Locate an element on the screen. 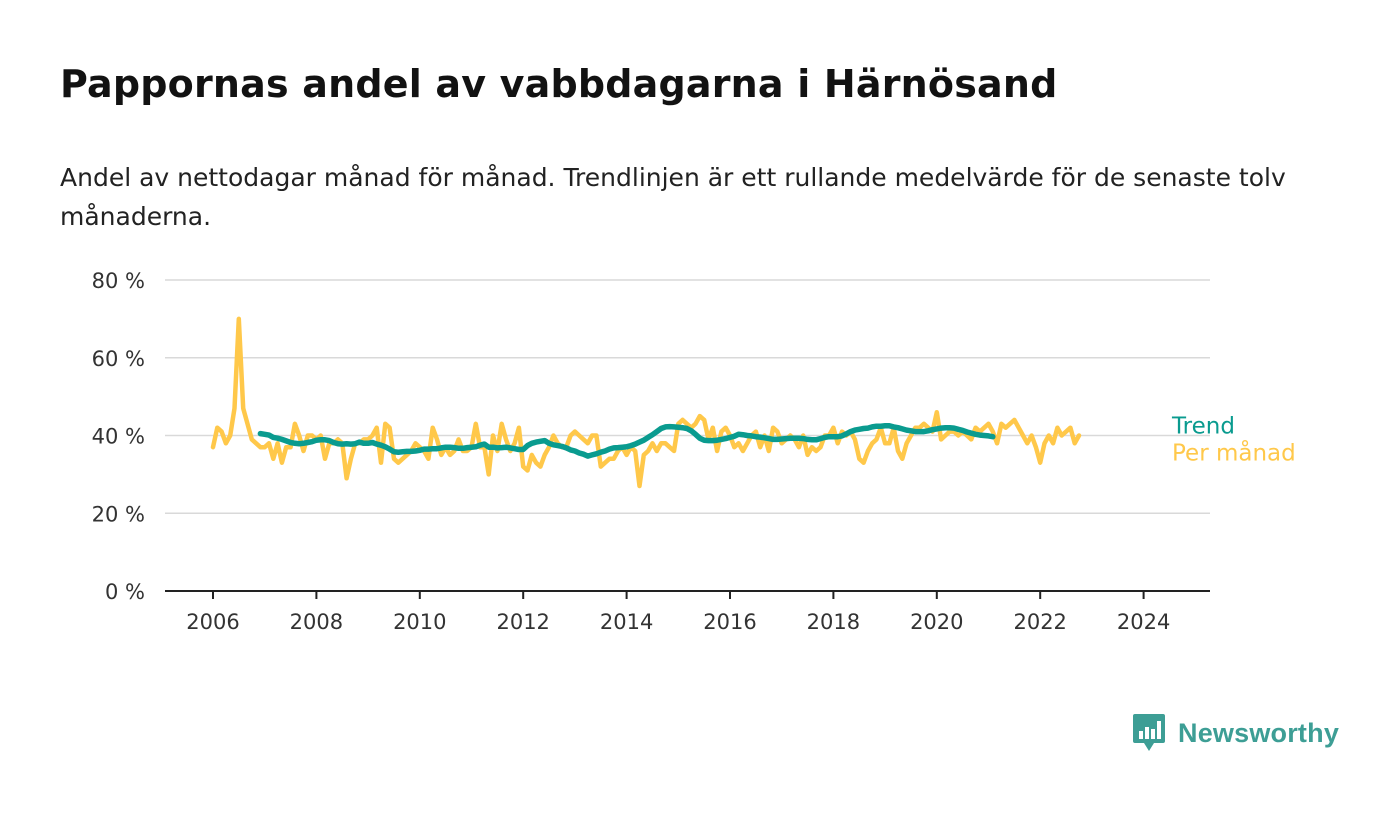 The image size is (1400, 813). newsworthy-logo-icon is located at coordinates (1149, 732).